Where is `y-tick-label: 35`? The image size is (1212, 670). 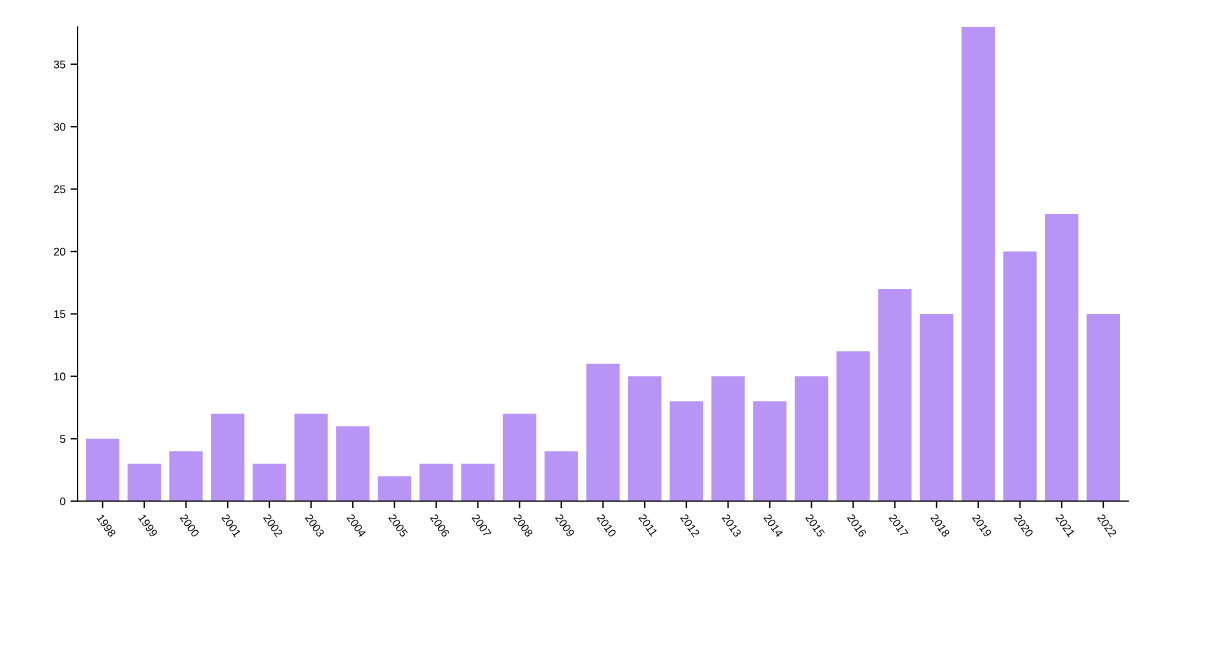 y-tick-label: 35 is located at coordinates (59, 64).